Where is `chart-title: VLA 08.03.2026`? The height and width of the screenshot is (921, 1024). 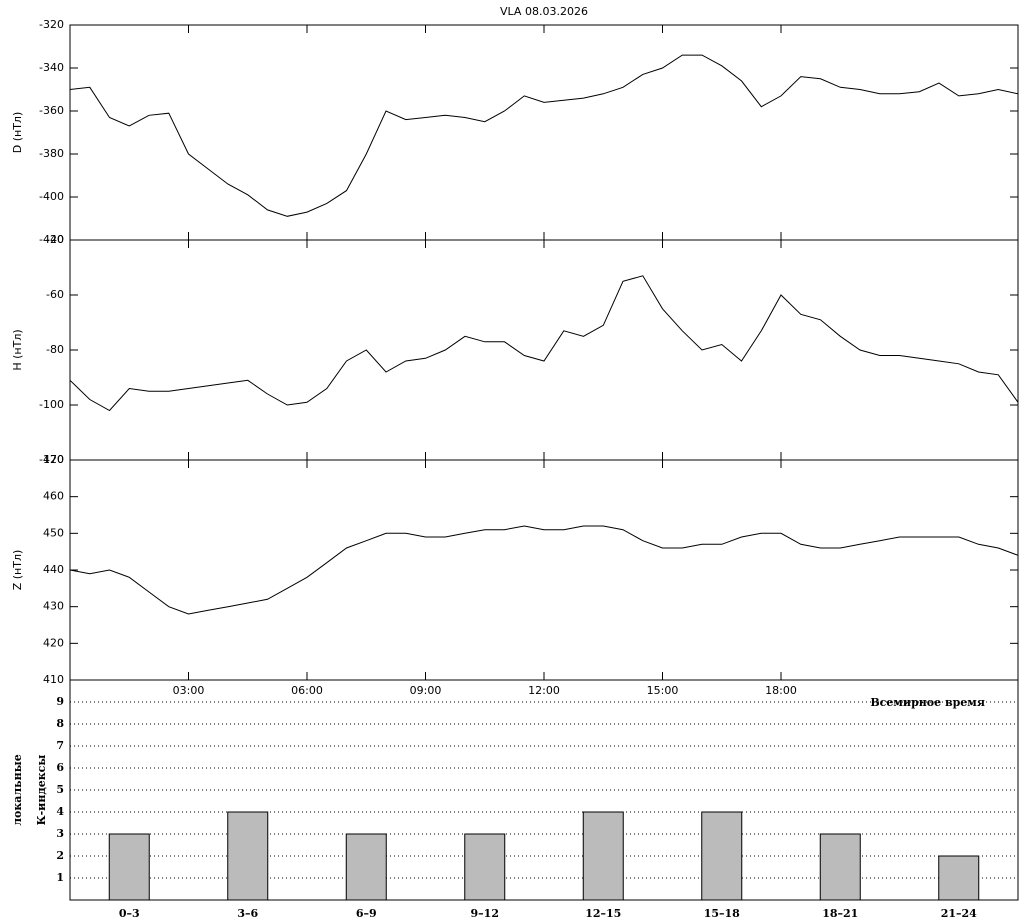
chart-title: VLA 08.03.2026 is located at coordinates (544, 11).